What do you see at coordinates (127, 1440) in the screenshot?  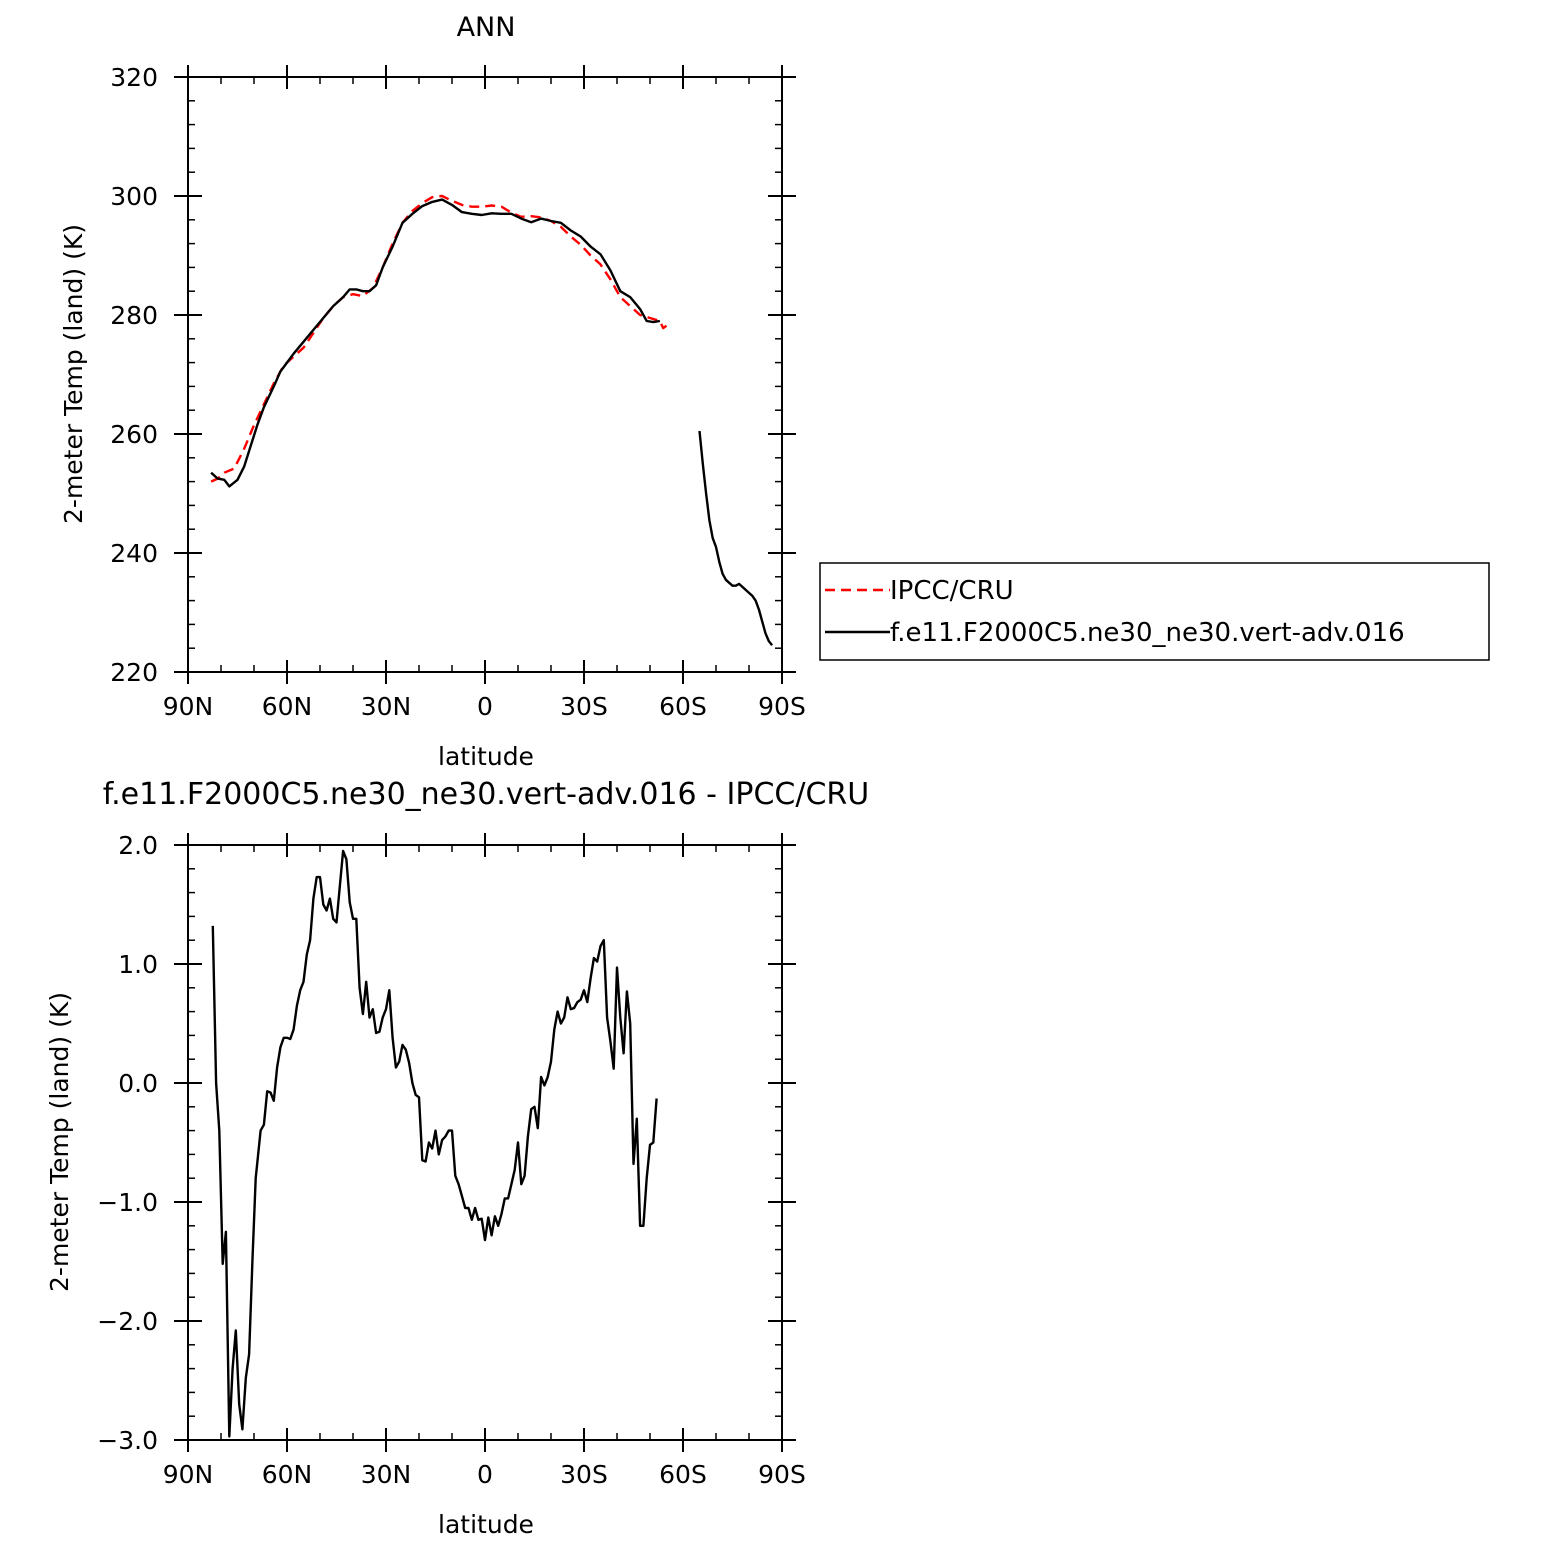 I see `bottom-y-tick-label: −3.0` at bounding box center [127, 1440].